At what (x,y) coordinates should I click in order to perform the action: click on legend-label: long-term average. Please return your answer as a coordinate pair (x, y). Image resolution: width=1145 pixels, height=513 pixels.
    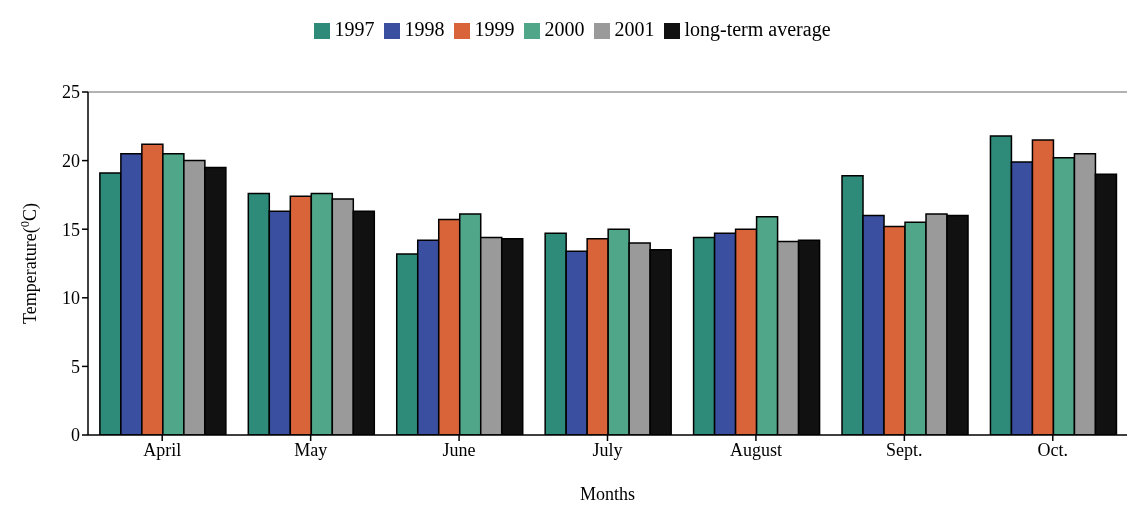
    Looking at the image, I should click on (757, 29).